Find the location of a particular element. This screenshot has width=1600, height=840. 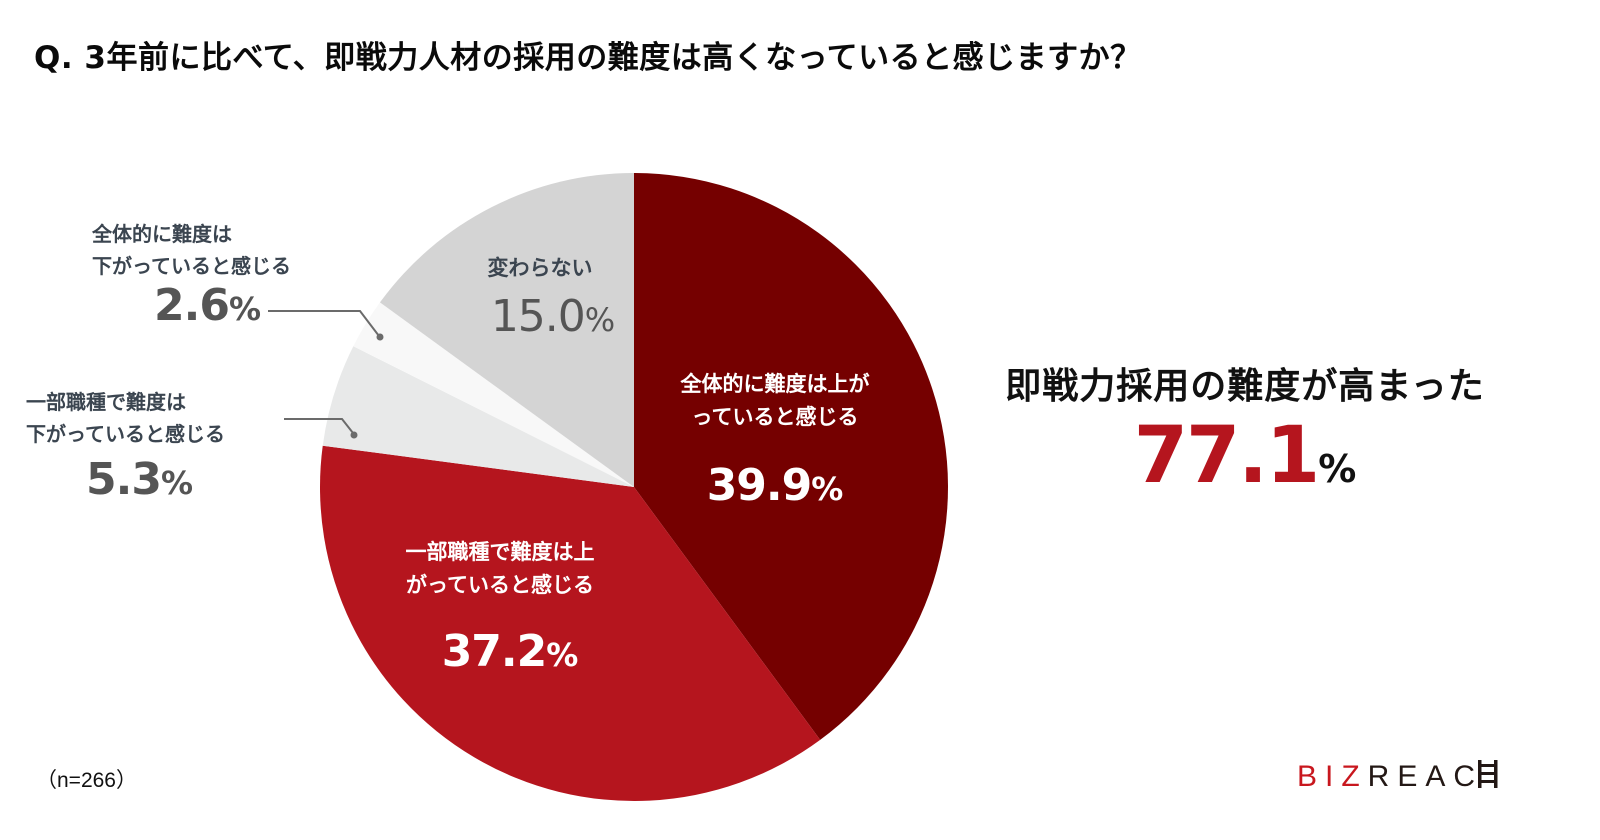

slice-value: 37.2% is located at coordinates (510, 651).